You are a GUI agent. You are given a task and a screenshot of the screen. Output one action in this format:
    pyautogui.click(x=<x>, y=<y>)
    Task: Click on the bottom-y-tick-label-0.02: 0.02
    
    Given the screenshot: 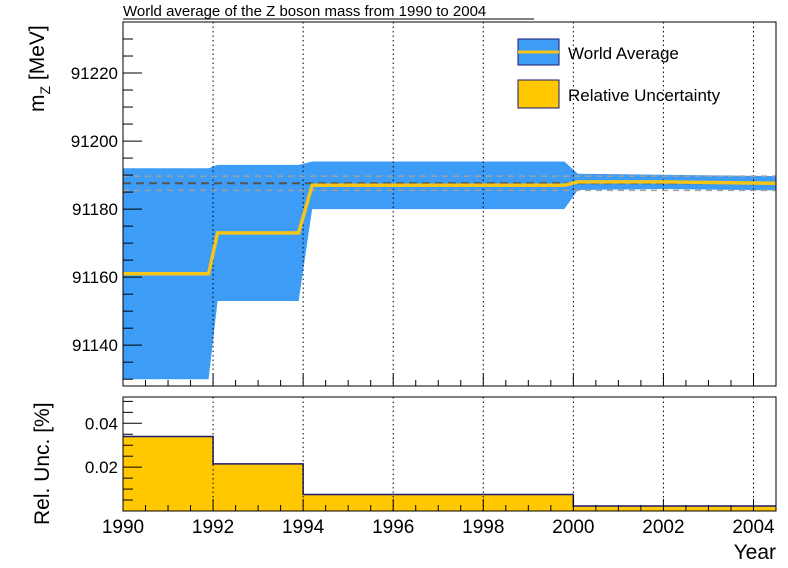 What is the action you would take?
    pyautogui.click(x=101, y=467)
    